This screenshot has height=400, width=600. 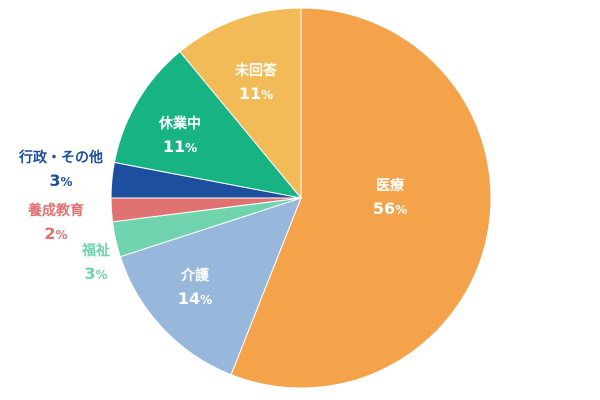 What do you see at coordinates (195, 298) in the screenshot?
I see `slice-value-1: 14%` at bounding box center [195, 298].